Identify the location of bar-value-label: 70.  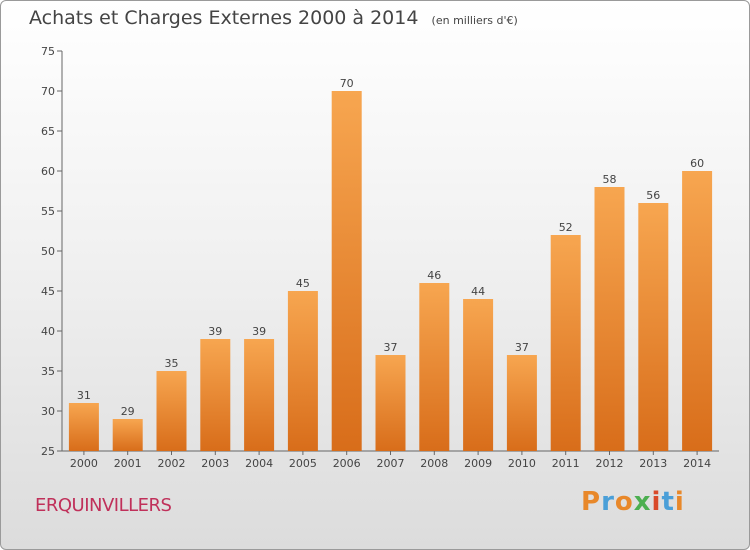
(347, 83).